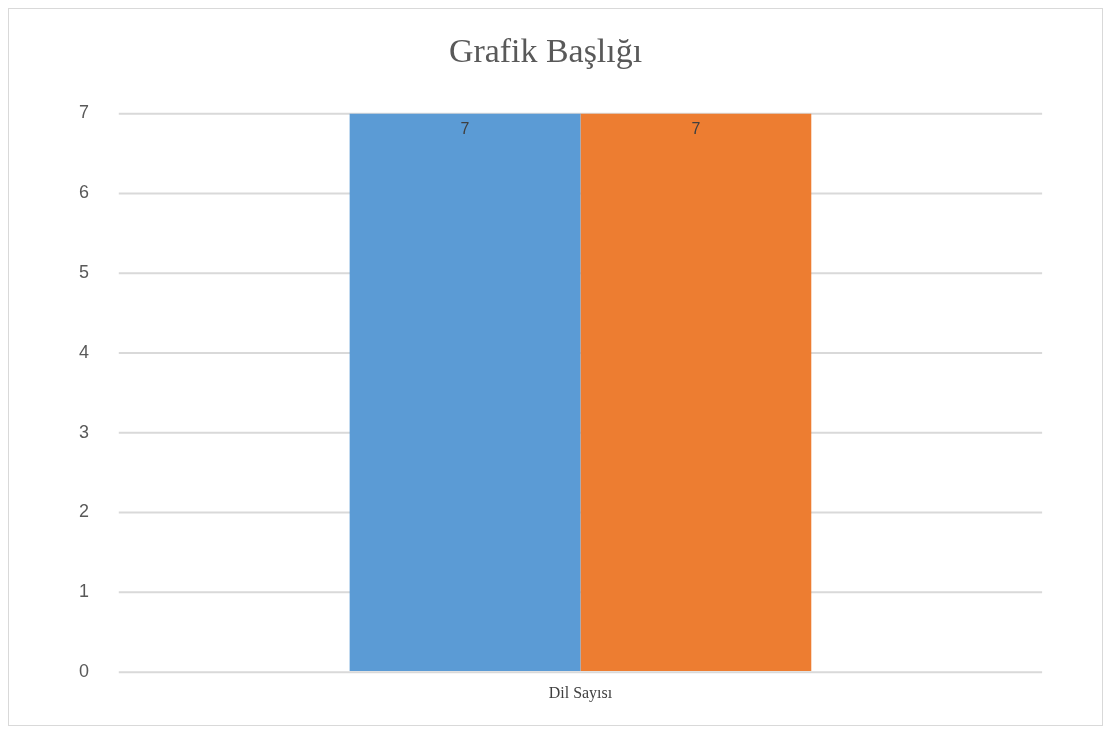 This screenshot has height=734, width=1111. What do you see at coordinates (545, 51) in the screenshot?
I see `chart-title: Grafik Başlığı` at bounding box center [545, 51].